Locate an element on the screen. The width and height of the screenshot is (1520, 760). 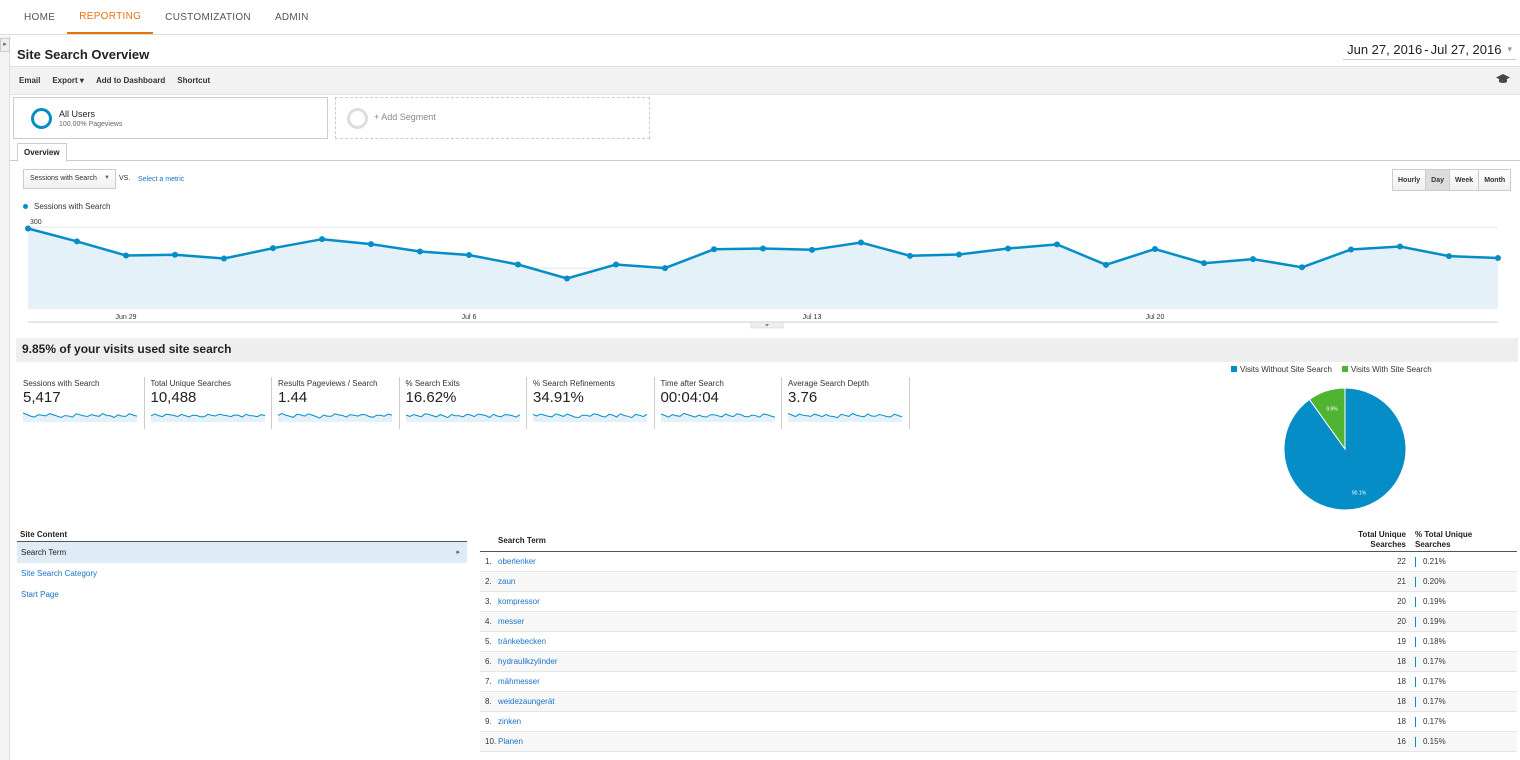
kpi-tile: Total Unique Searches 10,488 is located at coordinates (208, 403).